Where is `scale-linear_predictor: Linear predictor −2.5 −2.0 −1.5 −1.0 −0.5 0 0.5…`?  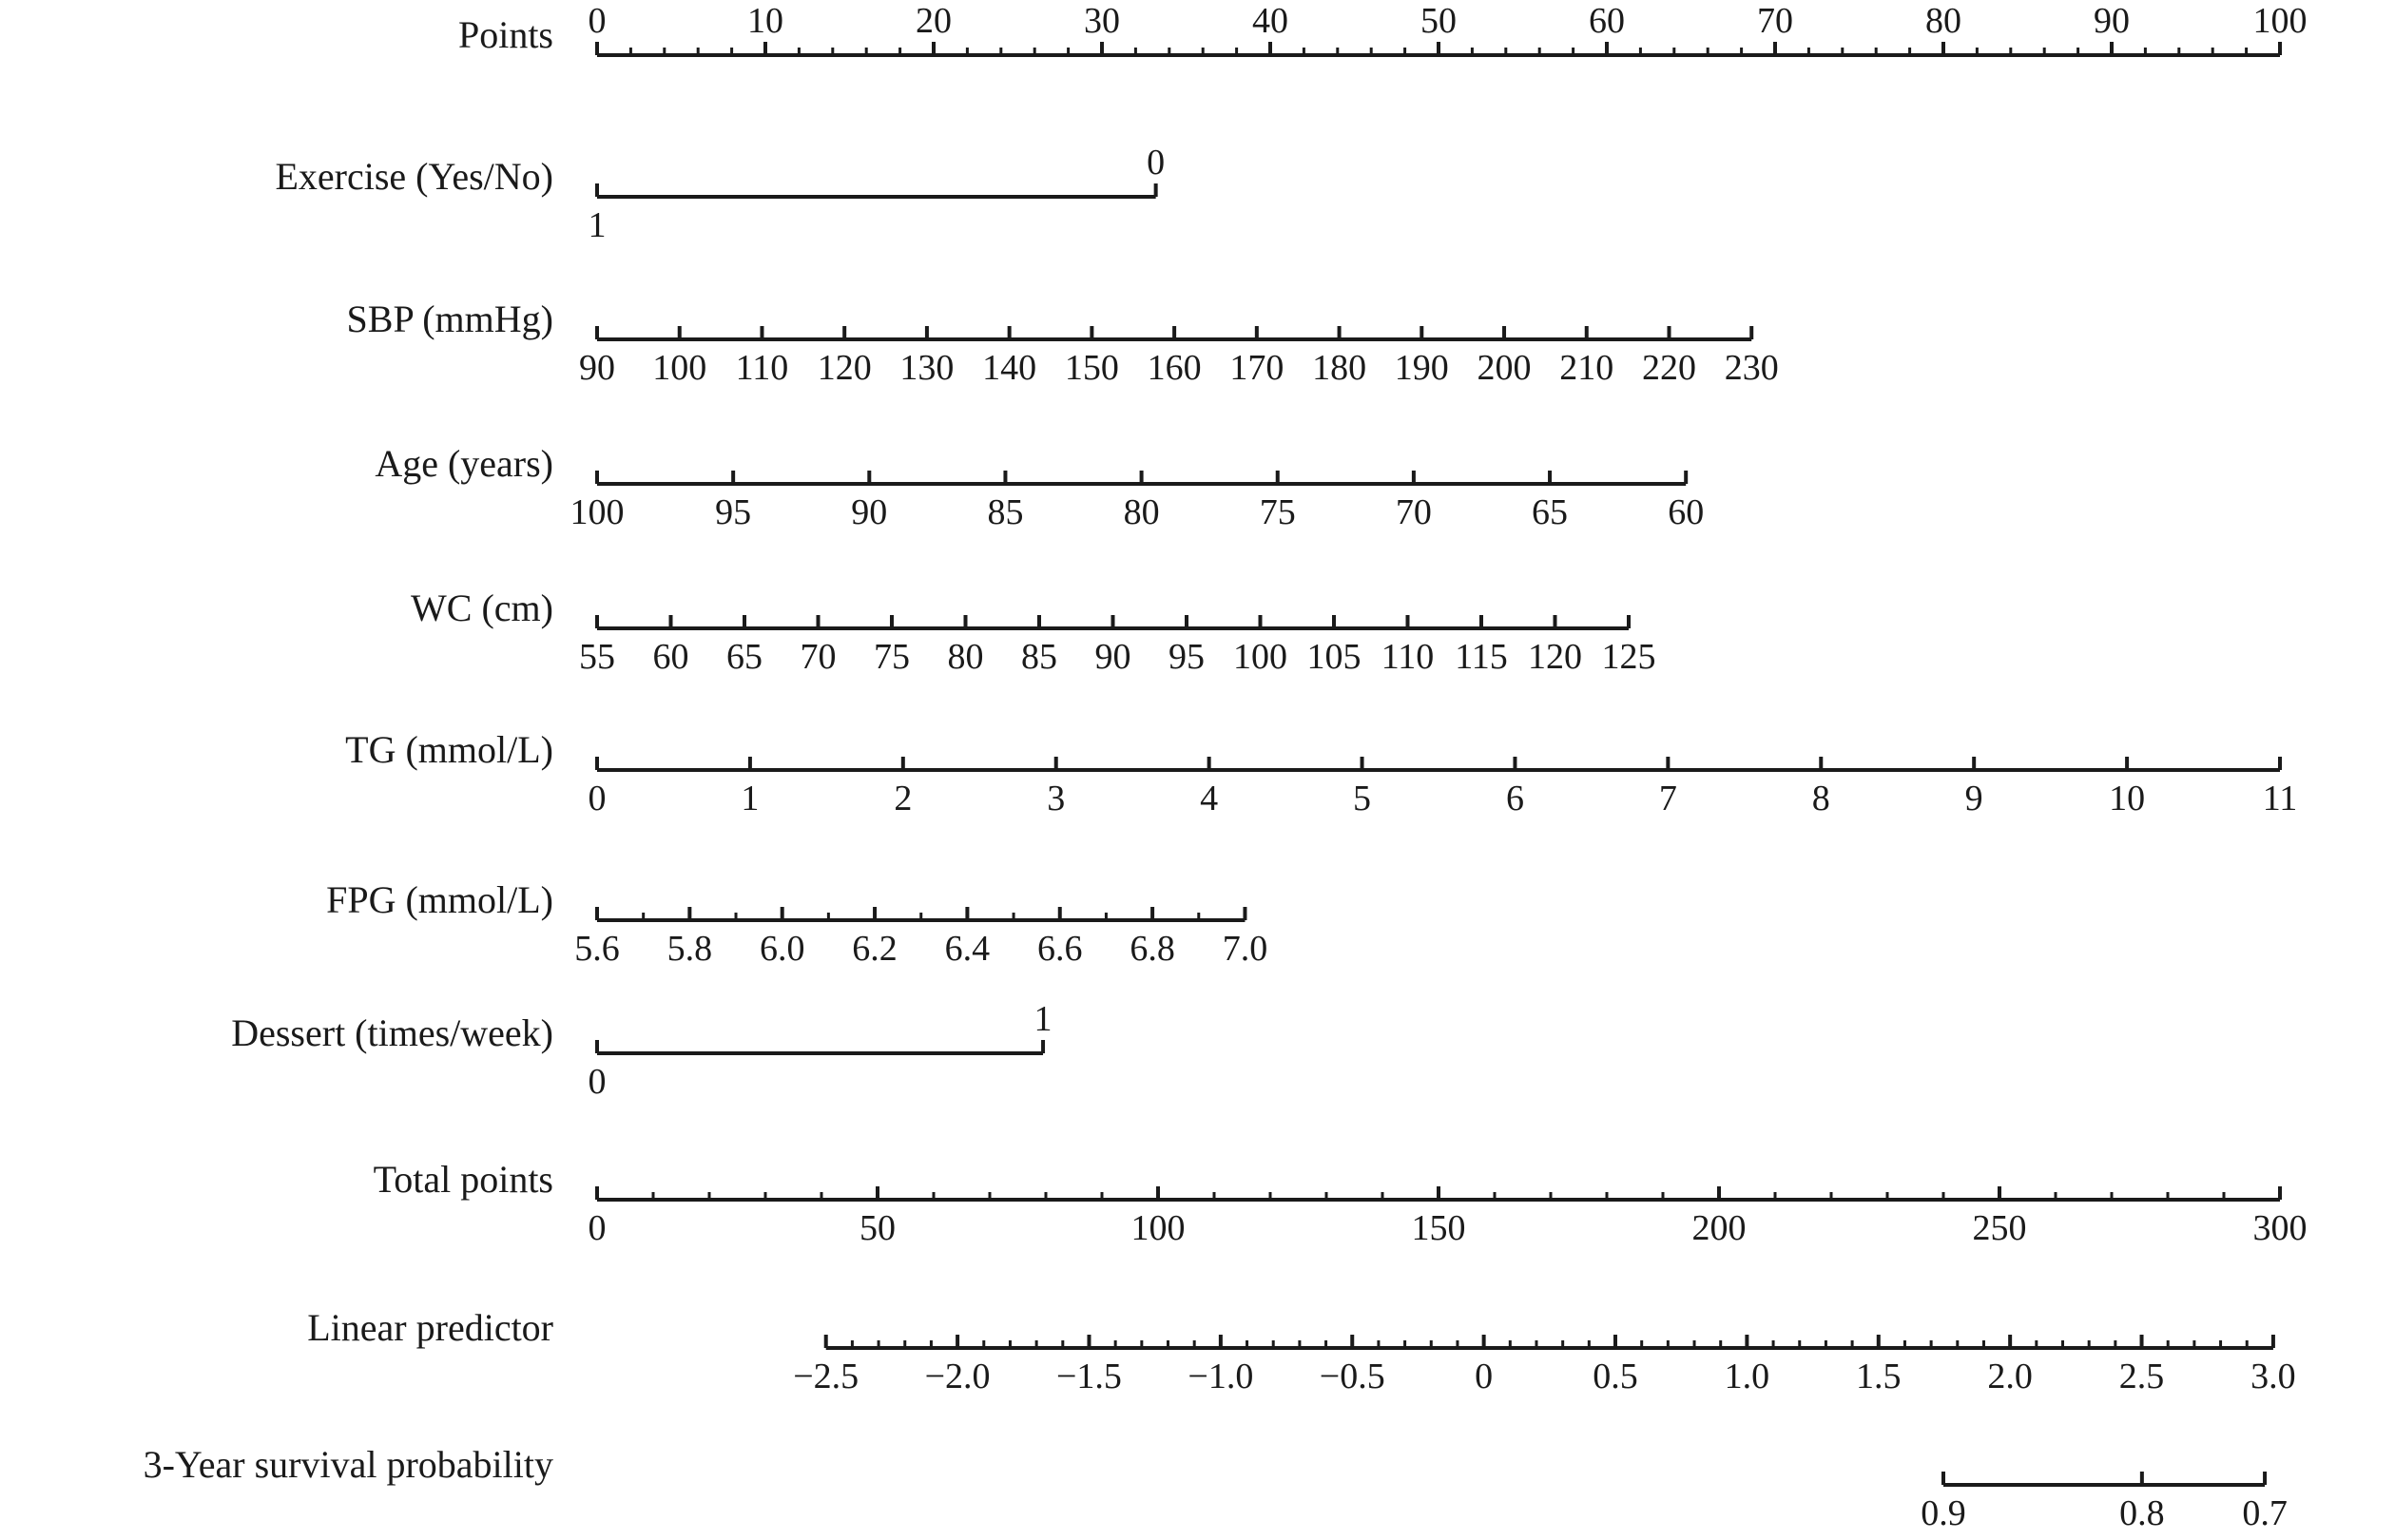 scale-linear_predictor: Linear predictor −2.5 −2.0 −1.5 −1.0 −0.5 0 0.5… is located at coordinates (1301, 1351).